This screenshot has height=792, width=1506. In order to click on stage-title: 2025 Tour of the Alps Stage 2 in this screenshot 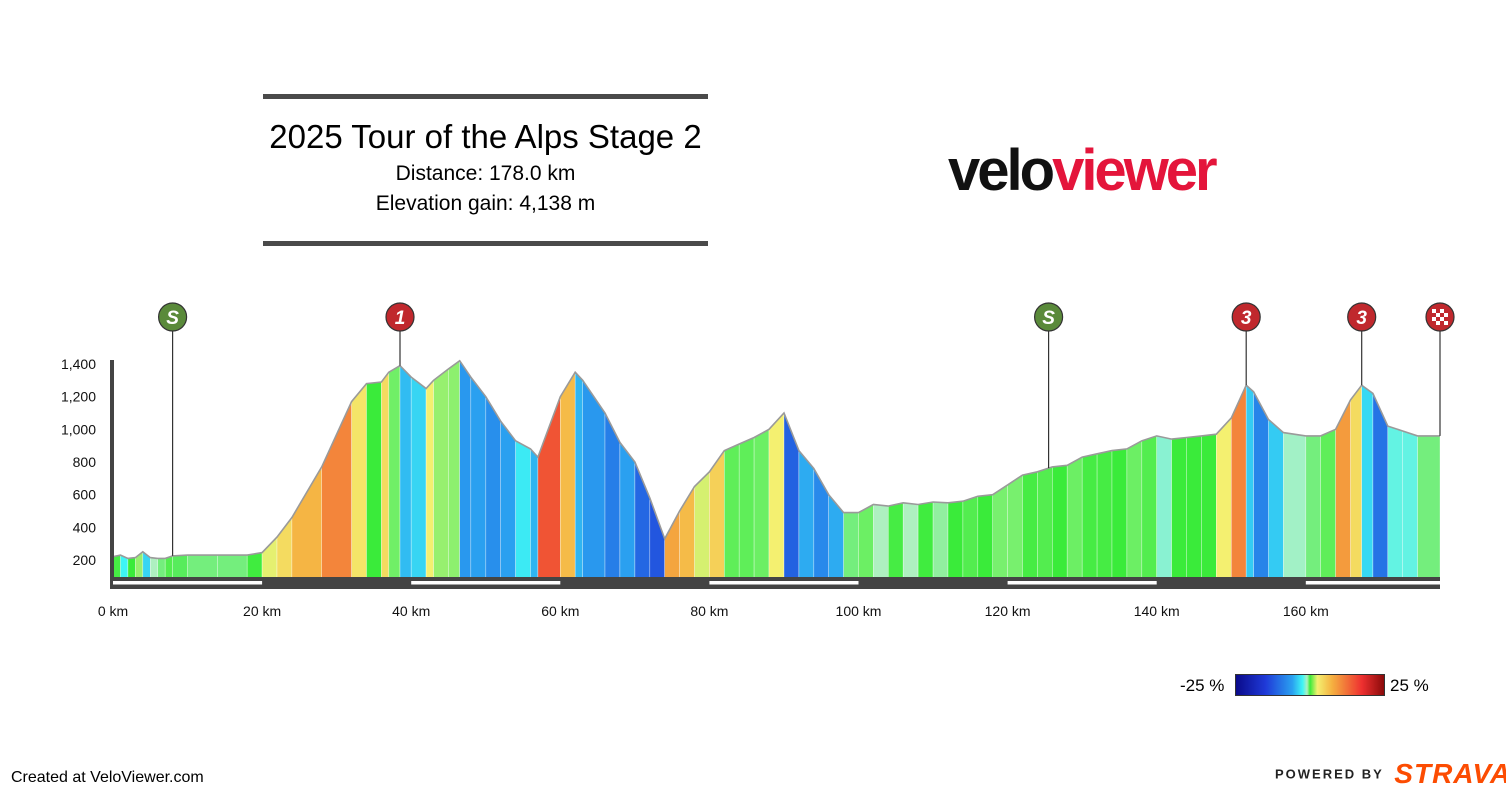, I will do `click(485, 136)`.